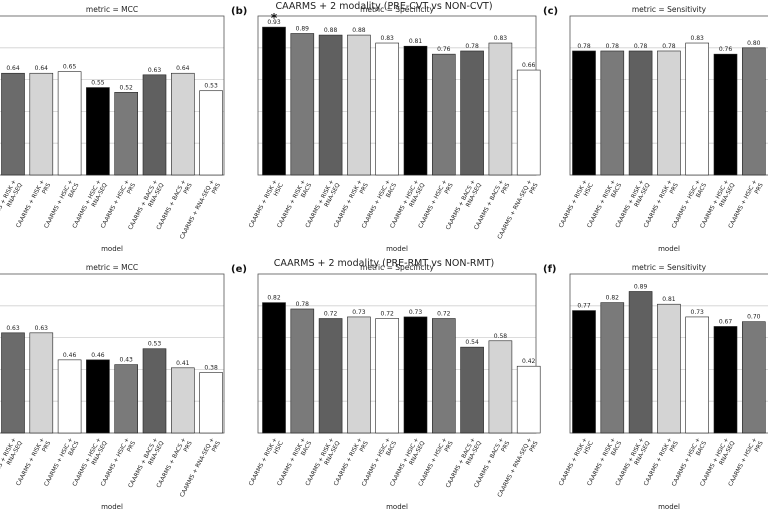 The height and width of the screenshot is (512, 768). Describe the element at coordinates (274, 18) in the screenshot. I see `significance-star: *` at that location.